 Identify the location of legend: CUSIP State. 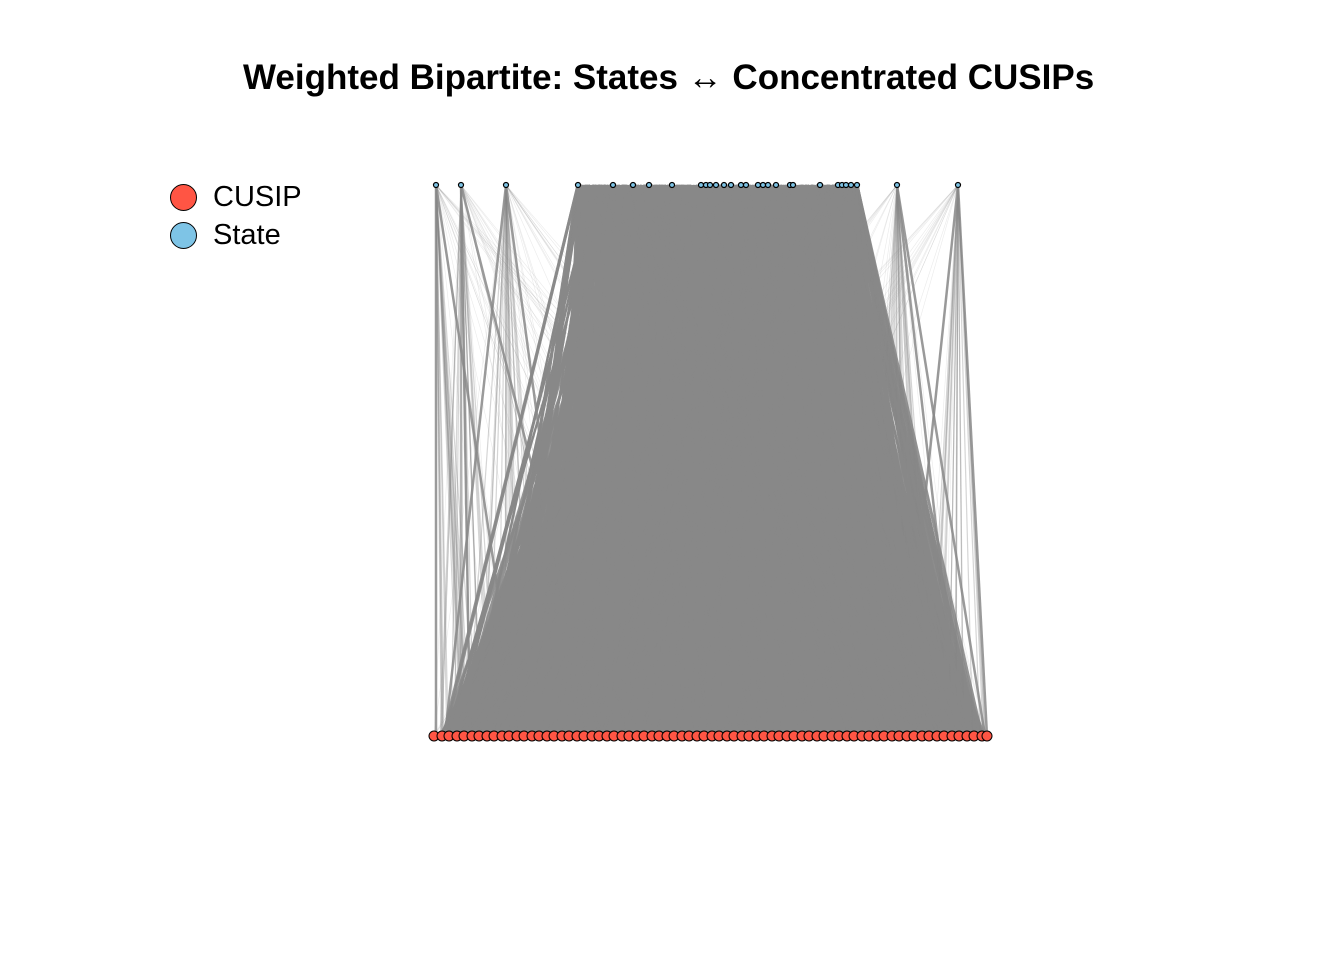
(236, 216).